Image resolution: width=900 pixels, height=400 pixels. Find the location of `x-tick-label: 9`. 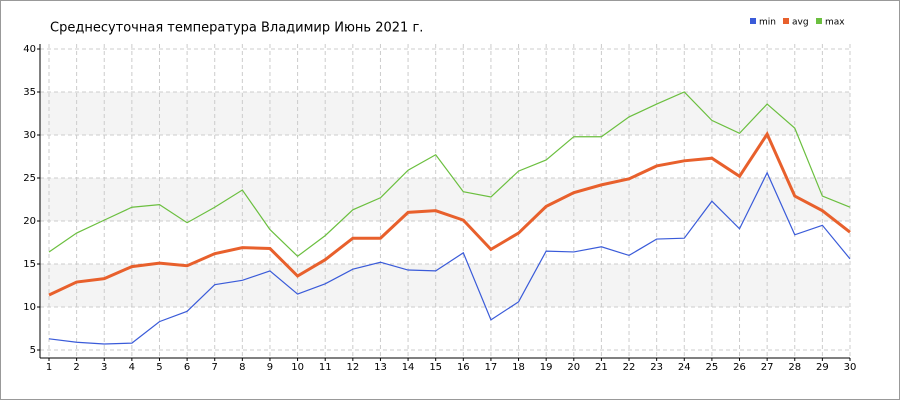

x-tick-label: 9 is located at coordinates (270, 367).